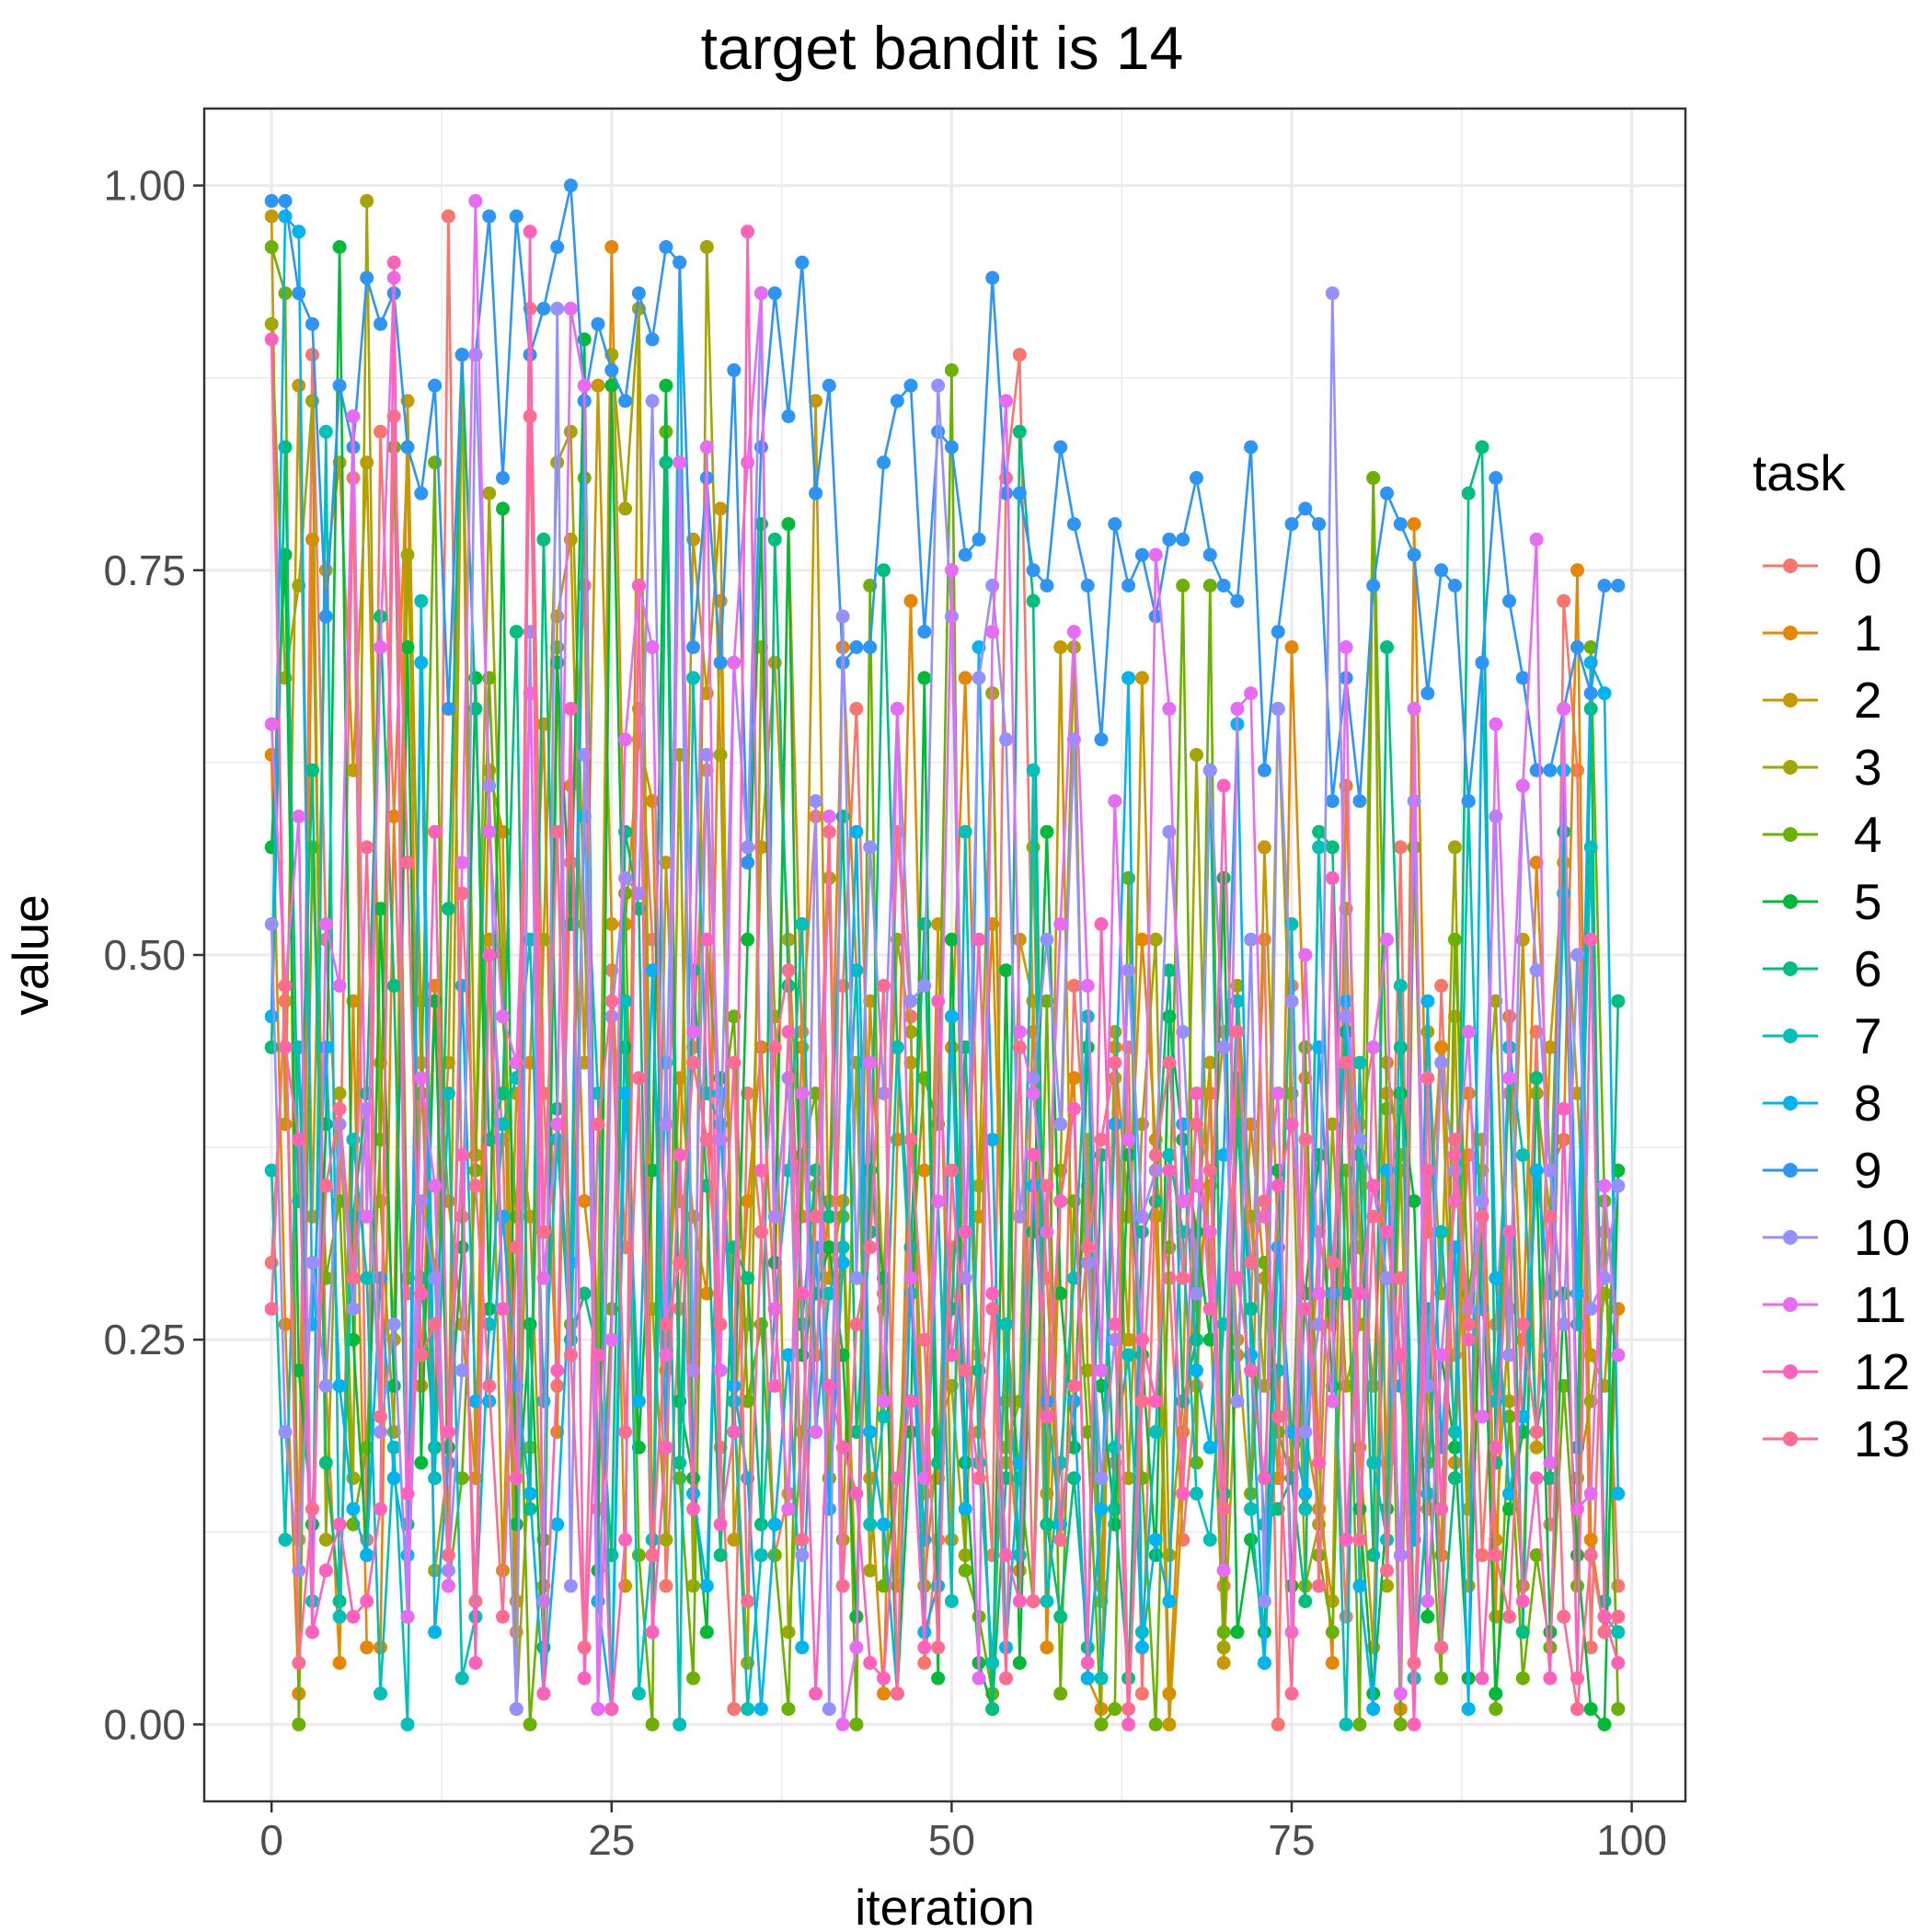 The image size is (1932, 1932). What do you see at coordinates (1822, 767) in the screenshot?
I see `legend-item: 3` at bounding box center [1822, 767].